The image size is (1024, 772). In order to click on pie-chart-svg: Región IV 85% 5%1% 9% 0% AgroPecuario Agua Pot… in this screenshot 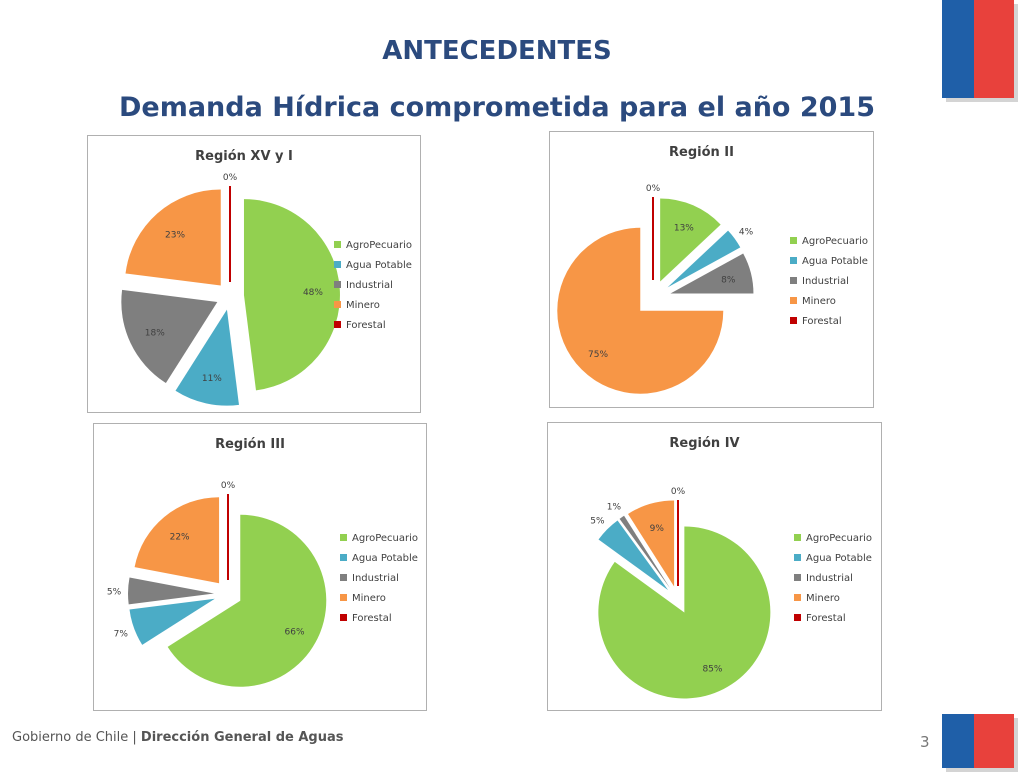, I will do `click(731, 567)`.